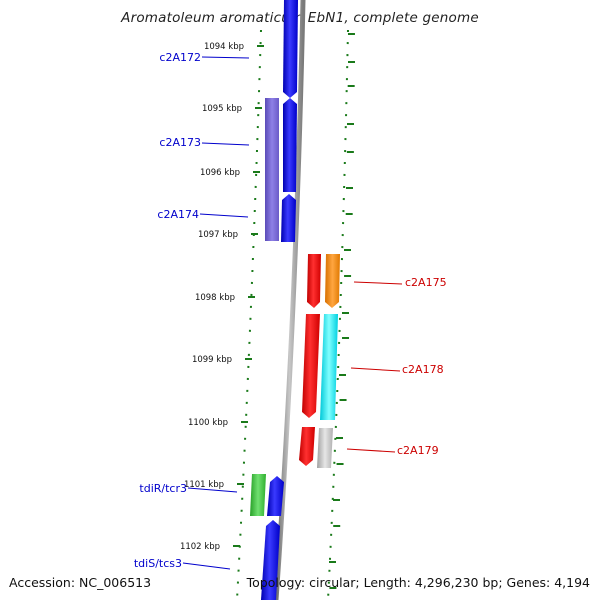  I want to click on tick-label: 1102 kbp, so click(200, 547).